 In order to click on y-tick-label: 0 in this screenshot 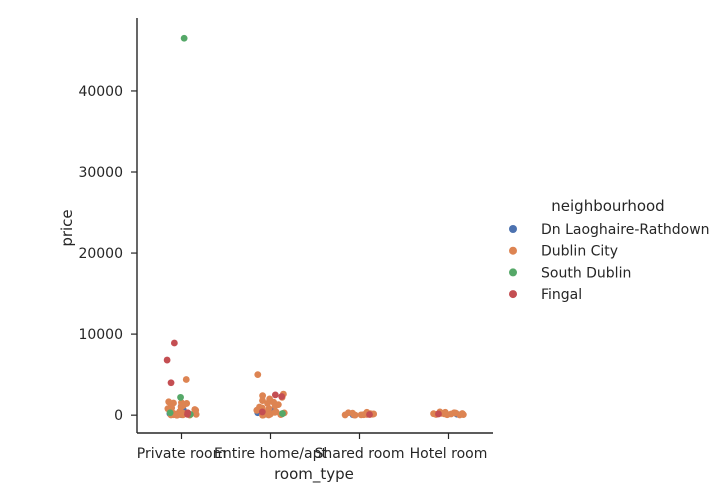, I will do `click(118, 416)`.